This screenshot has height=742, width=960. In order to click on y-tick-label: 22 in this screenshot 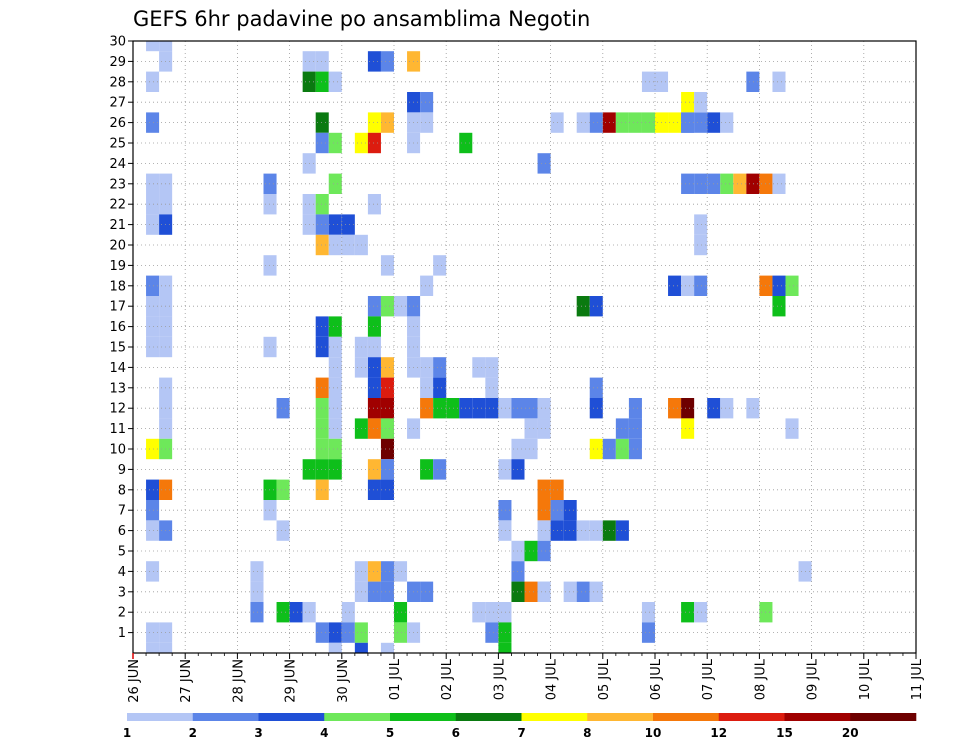, I will do `click(117, 205)`.